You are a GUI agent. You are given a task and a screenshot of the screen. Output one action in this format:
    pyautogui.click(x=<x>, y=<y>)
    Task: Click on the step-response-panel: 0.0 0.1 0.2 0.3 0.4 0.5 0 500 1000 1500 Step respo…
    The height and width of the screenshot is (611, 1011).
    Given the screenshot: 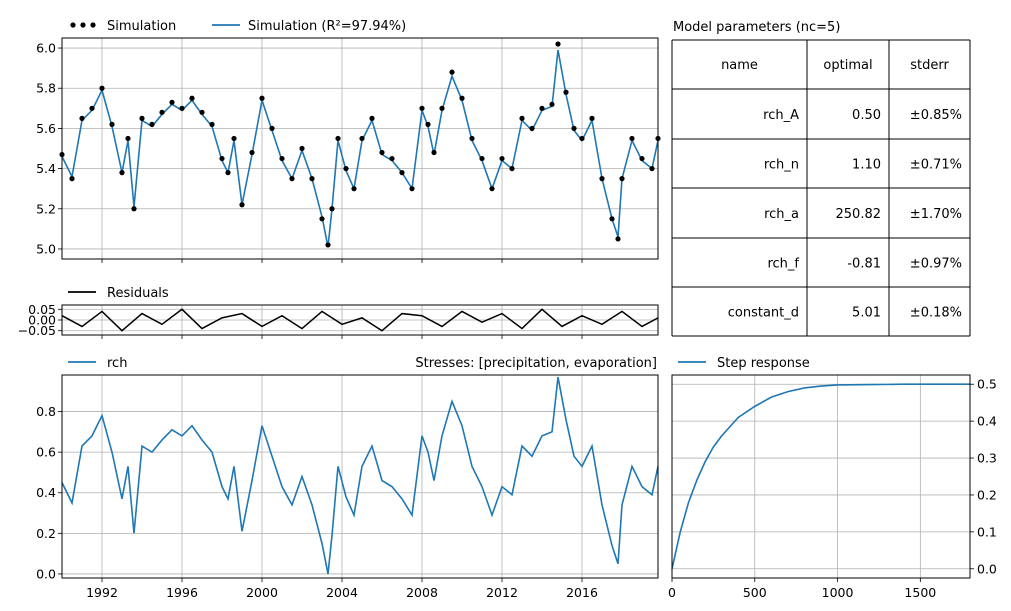 What is the action you would take?
    pyautogui.click(x=832, y=478)
    